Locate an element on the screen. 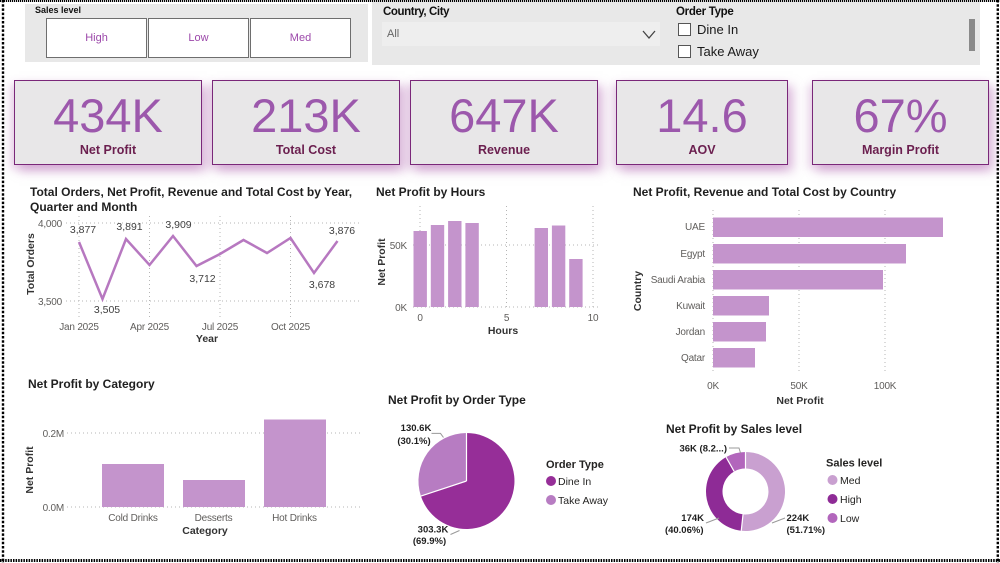  svg-text: 100K is located at coordinates (885, 386).